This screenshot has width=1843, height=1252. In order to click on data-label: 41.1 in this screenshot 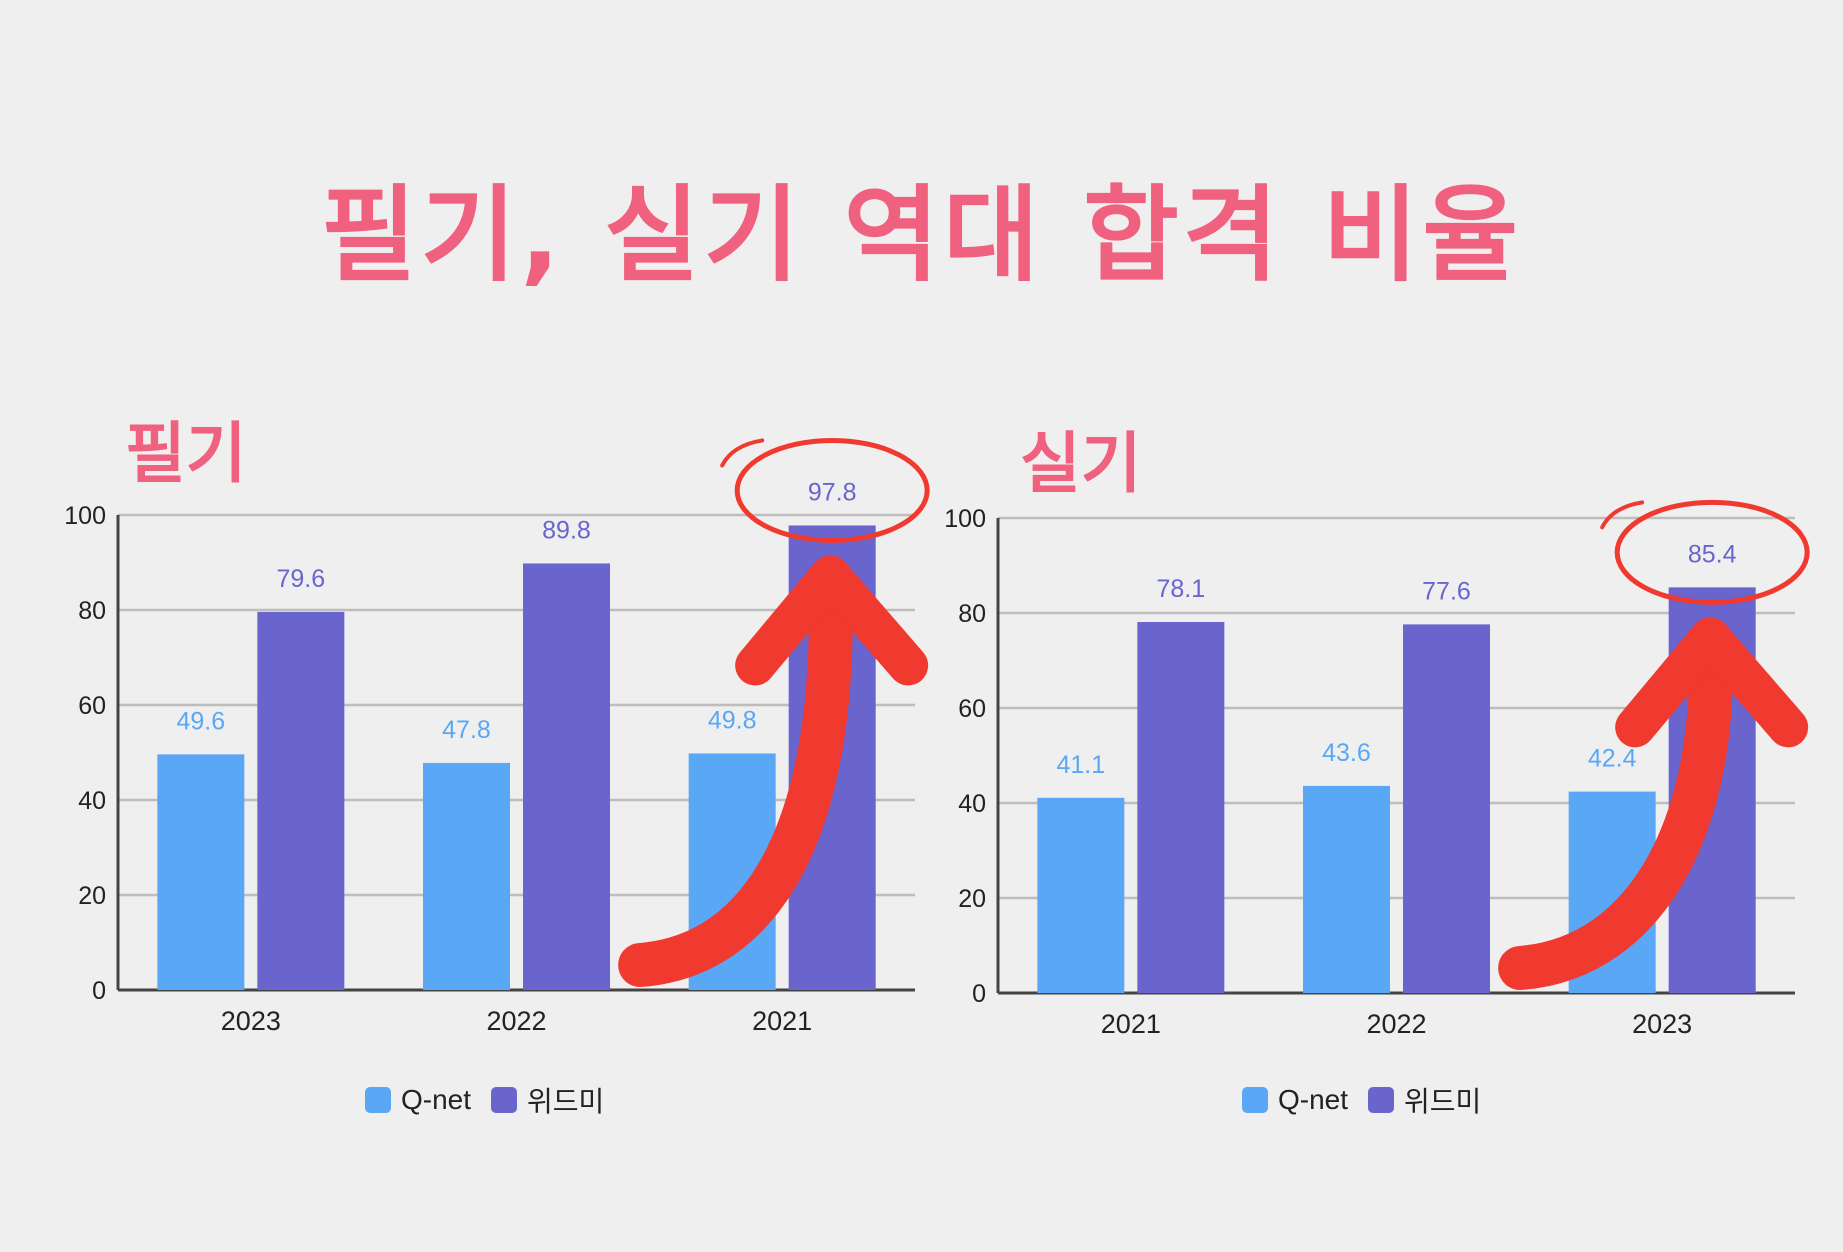, I will do `click(1080, 765)`.